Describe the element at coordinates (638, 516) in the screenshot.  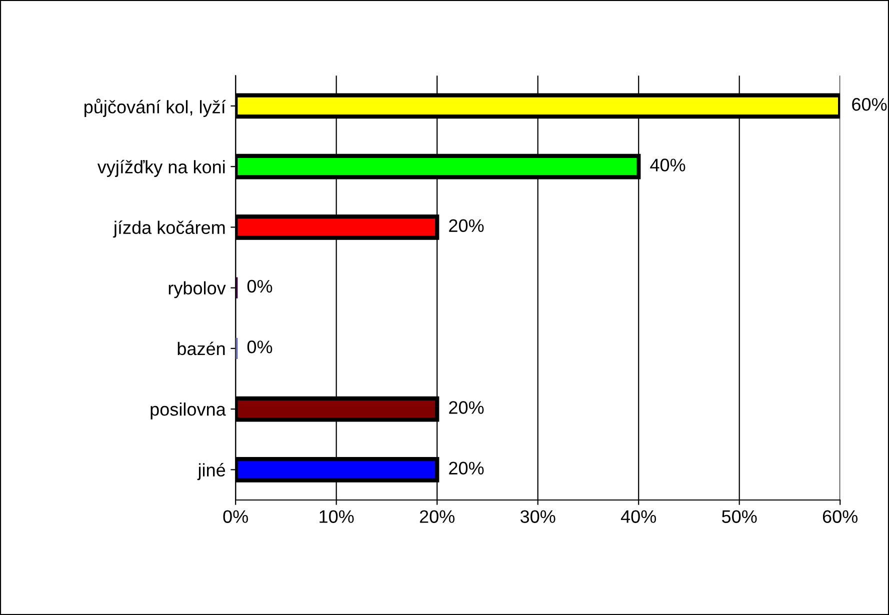
I see `x-tick-label: 40%` at that location.